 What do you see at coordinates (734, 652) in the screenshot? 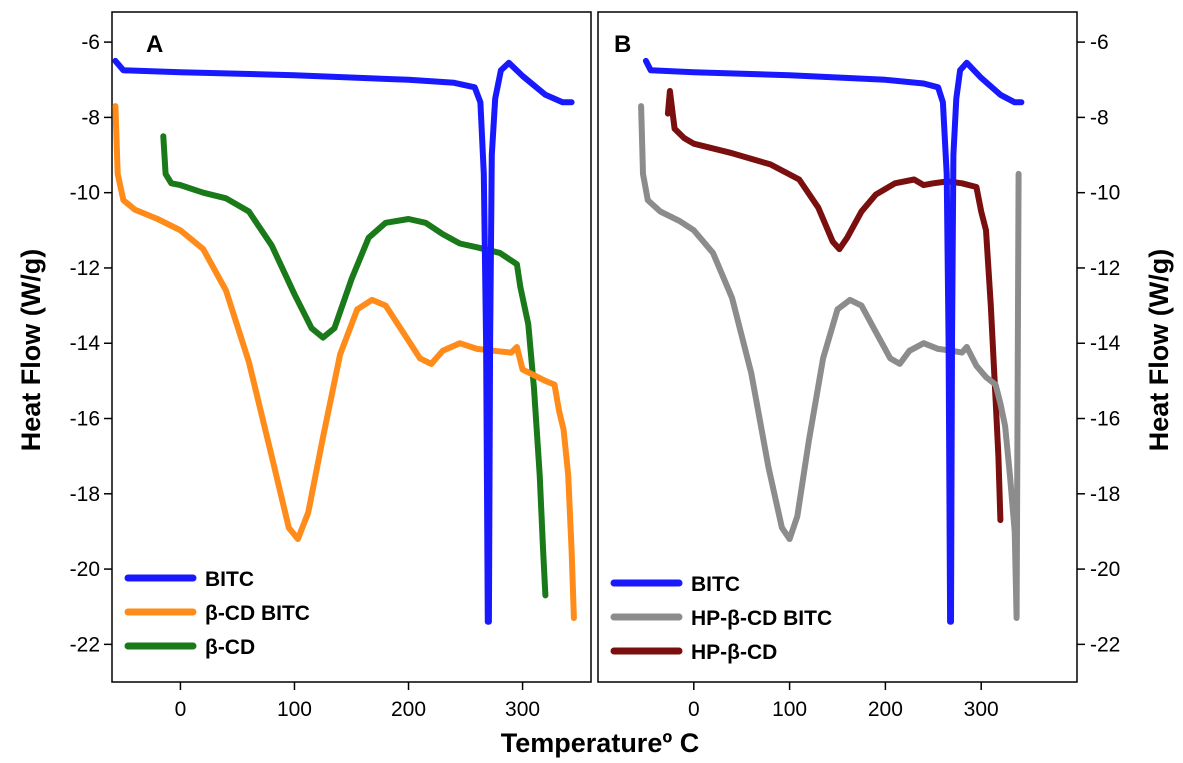
I see `legend-label-hp-beta-cd: HP-β-CD` at bounding box center [734, 652].